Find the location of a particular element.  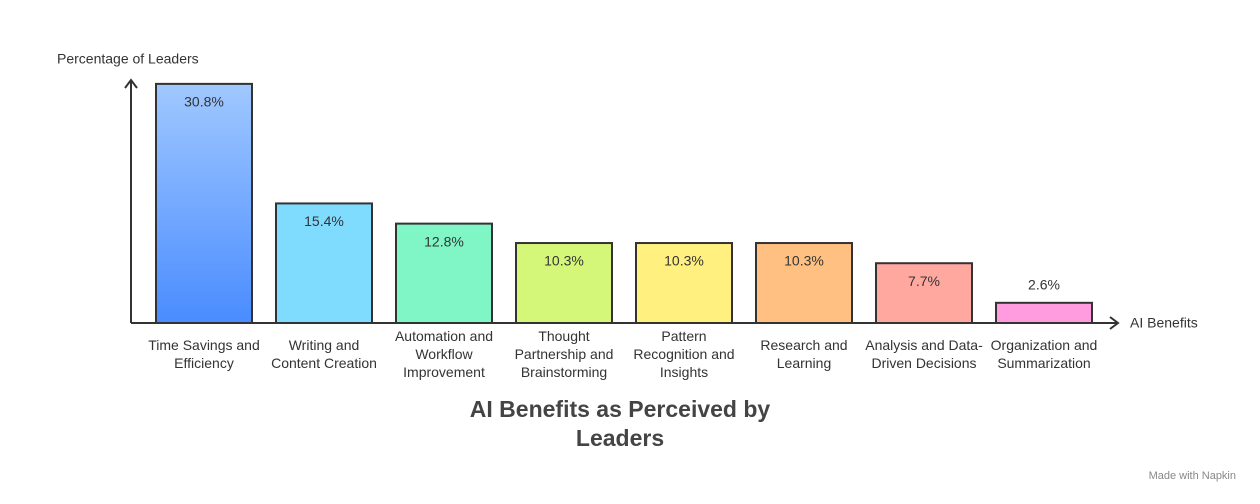

value-label: 7.7% is located at coordinates (924, 281).